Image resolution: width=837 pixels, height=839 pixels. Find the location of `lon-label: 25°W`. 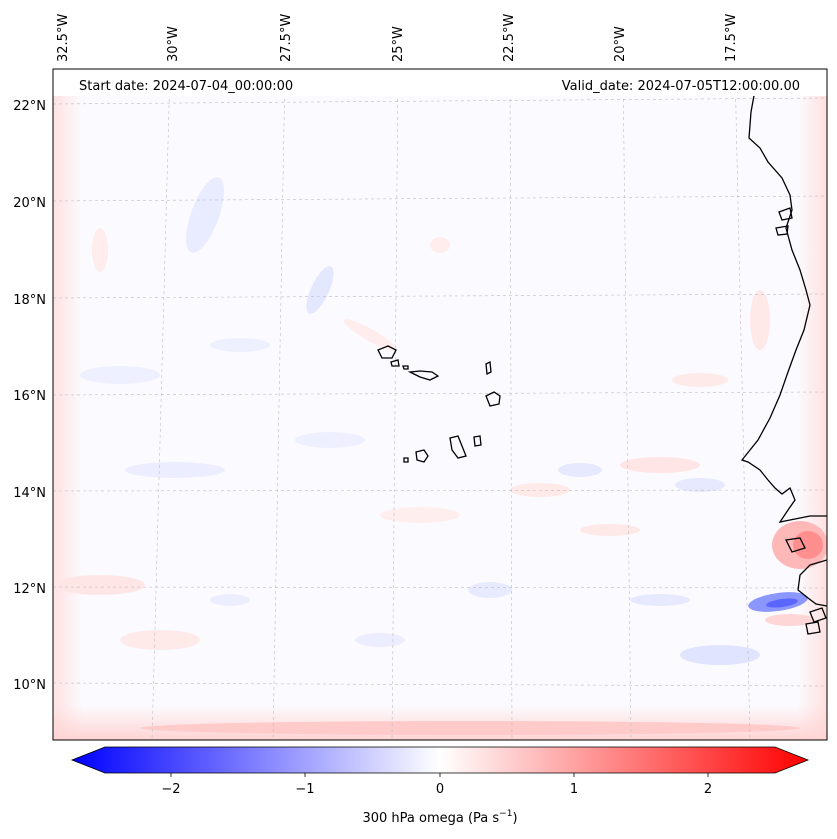

lon-label: 25°W is located at coordinates (398, 44).